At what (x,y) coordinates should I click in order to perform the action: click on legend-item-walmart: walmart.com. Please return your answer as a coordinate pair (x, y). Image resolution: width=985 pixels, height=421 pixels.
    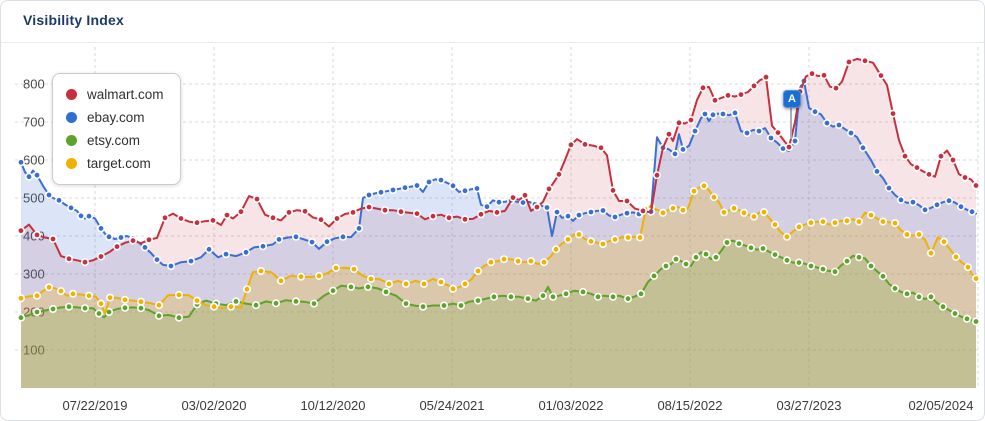
    Looking at the image, I should click on (115, 94).